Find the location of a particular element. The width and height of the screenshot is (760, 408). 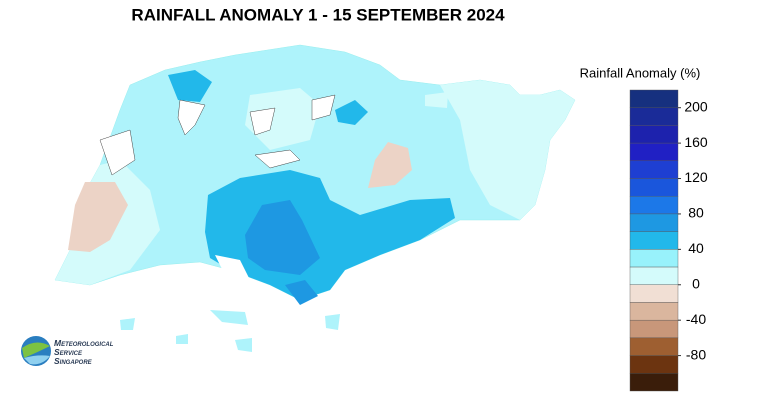

logo-line: Service is located at coordinates (68, 352).